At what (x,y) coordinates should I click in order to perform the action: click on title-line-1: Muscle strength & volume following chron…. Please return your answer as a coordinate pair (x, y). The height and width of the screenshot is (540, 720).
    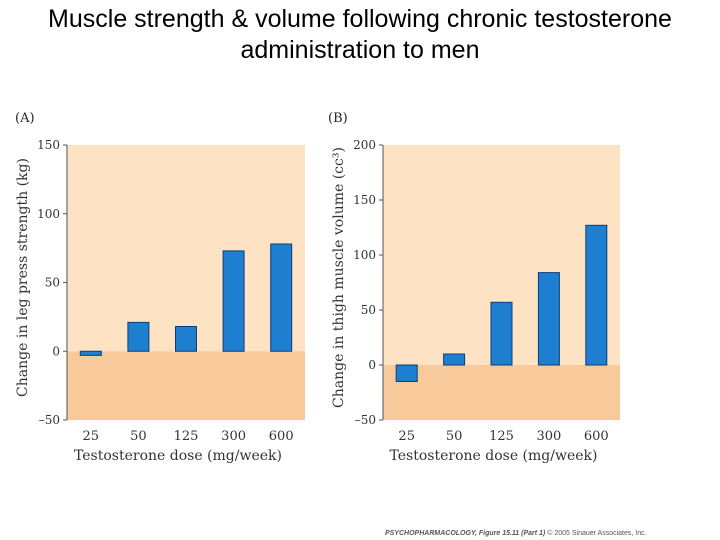
    Looking at the image, I should click on (360, 19).